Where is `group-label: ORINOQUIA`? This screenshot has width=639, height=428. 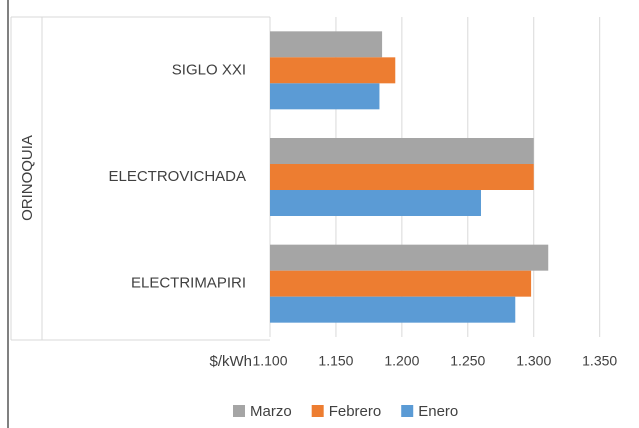
group-label: ORINOQUIA is located at coordinates (27, 178).